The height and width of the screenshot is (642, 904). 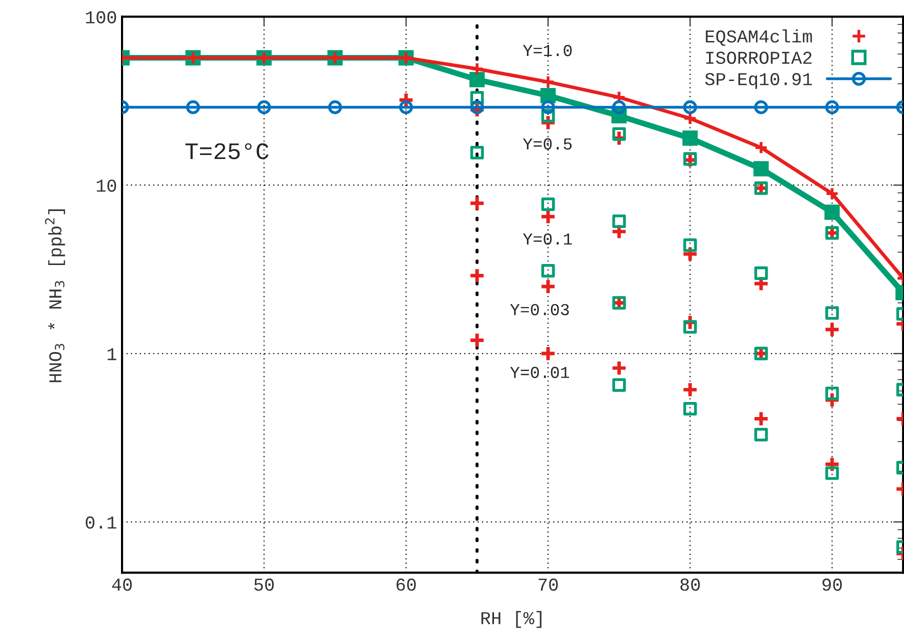 I want to click on x-tick-label: 50, so click(x=264, y=584).